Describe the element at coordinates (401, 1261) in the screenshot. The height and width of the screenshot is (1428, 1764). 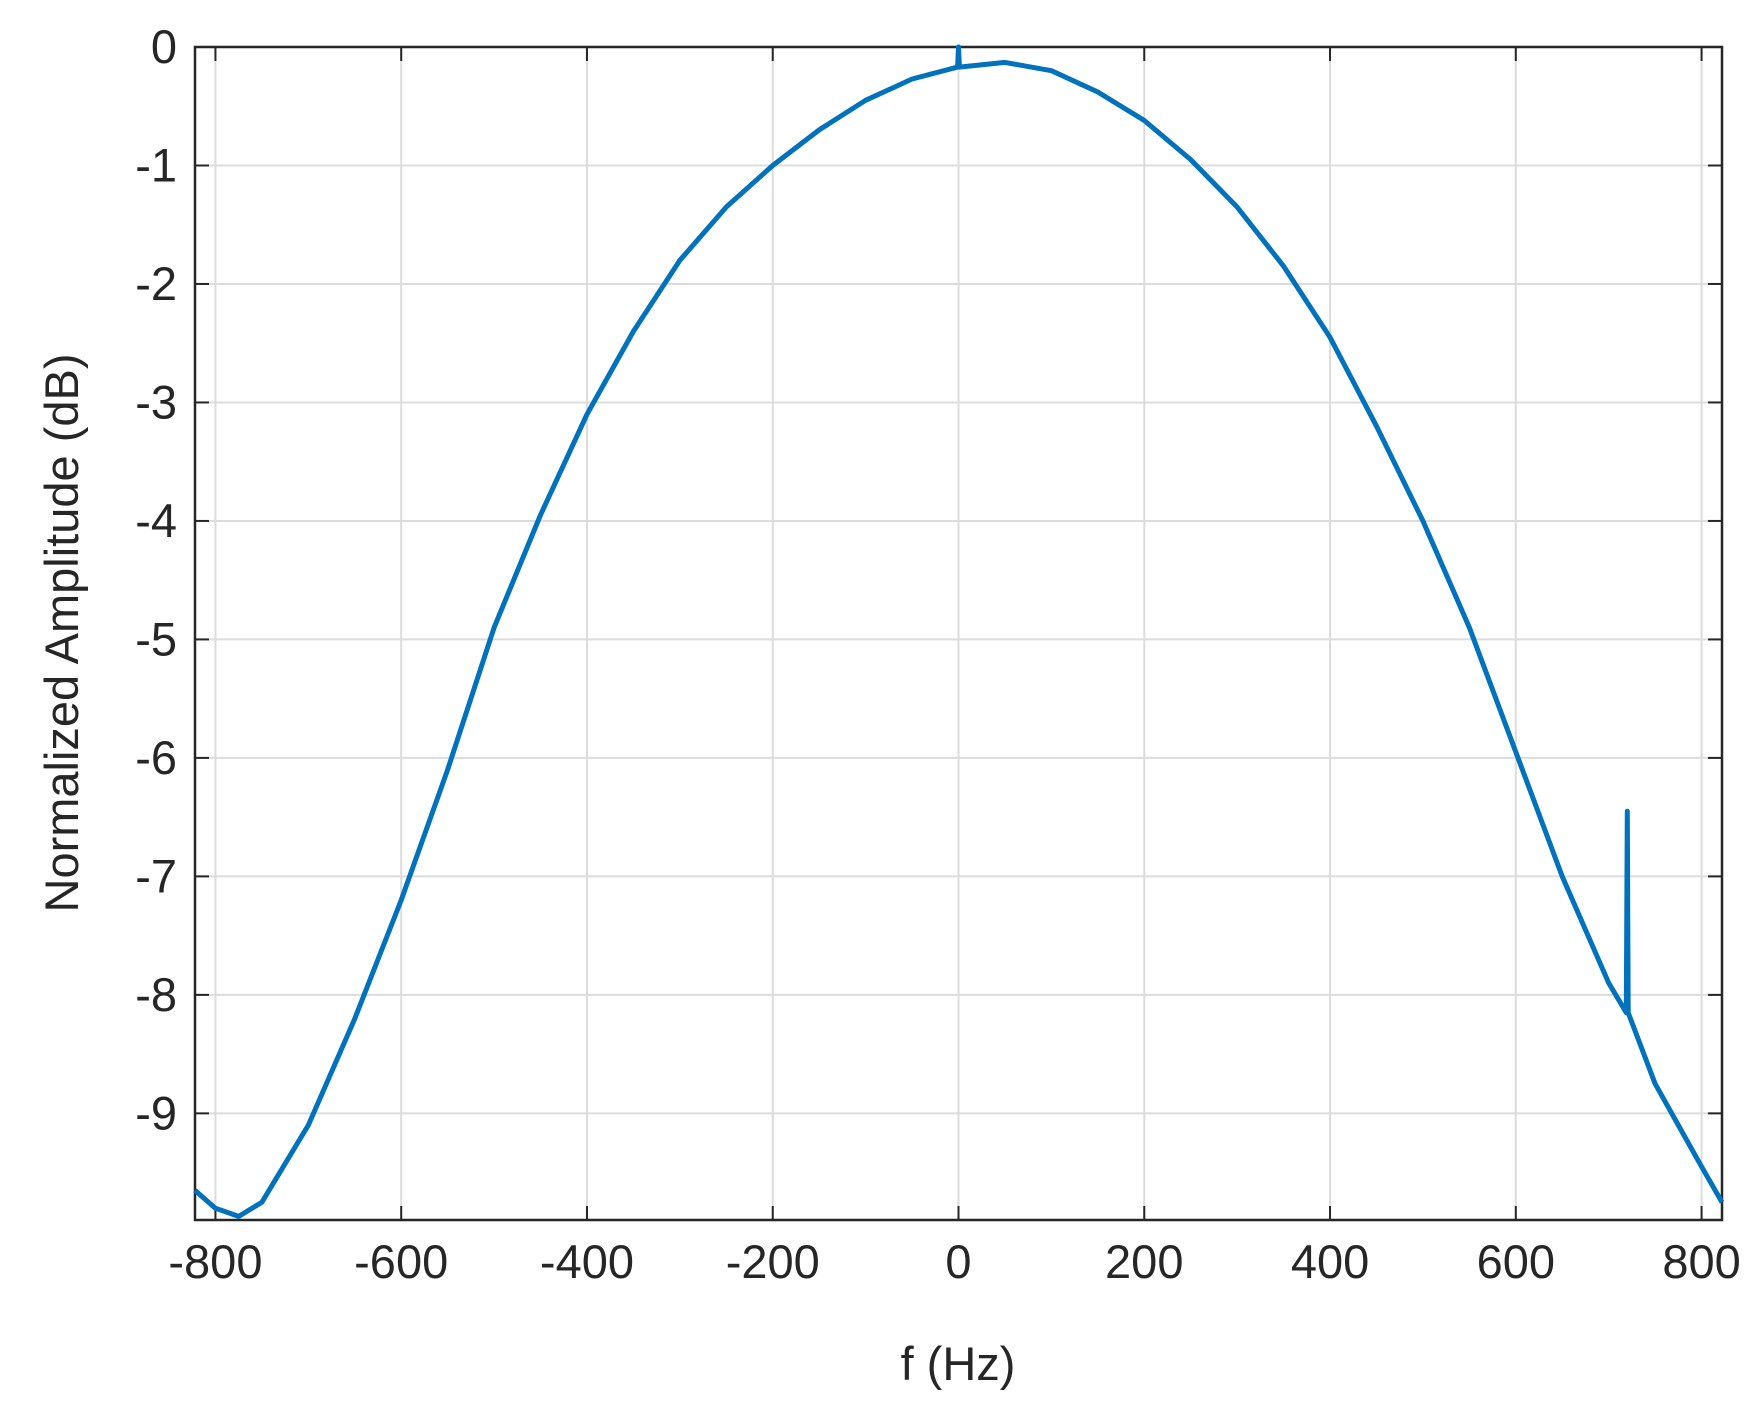
I see `x-tick-label: -600` at that location.